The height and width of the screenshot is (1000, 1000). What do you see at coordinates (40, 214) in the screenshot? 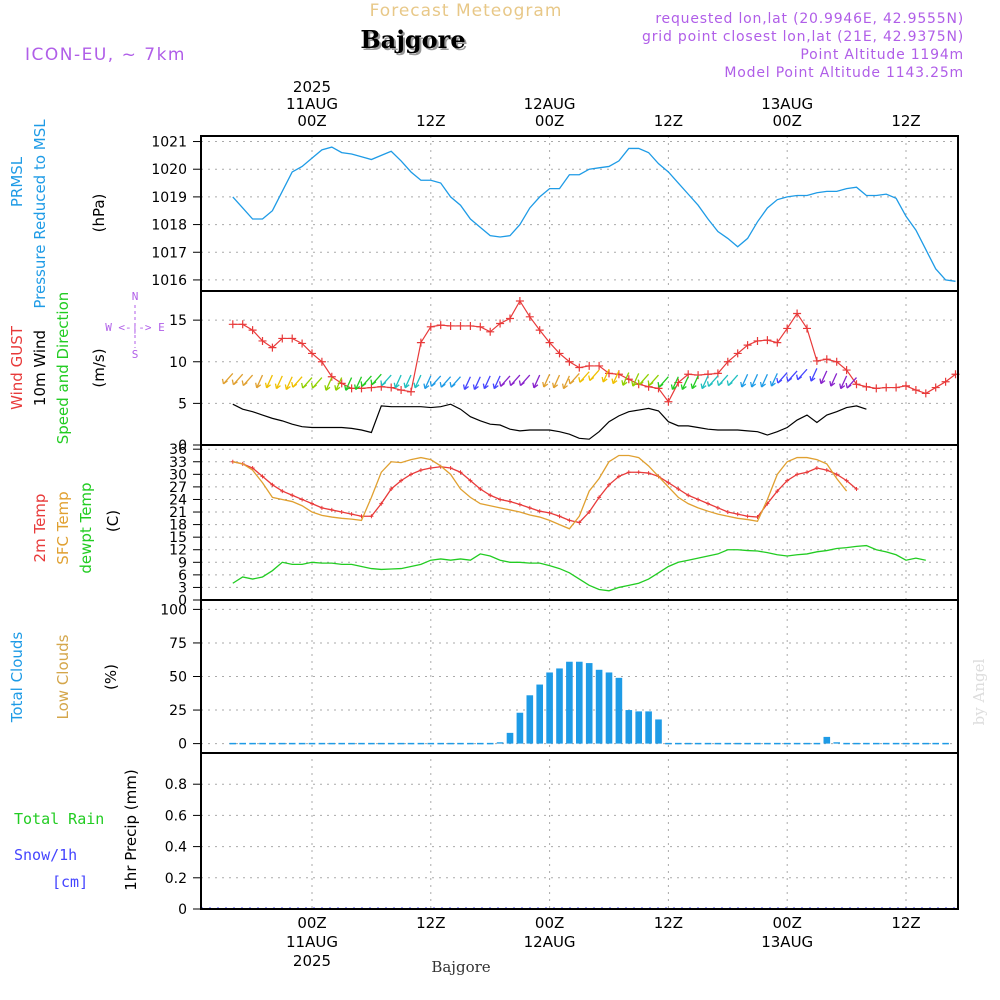
I see `pressure-label-long: Pressure Reduced to MSL` at bounding box center [40, 214].